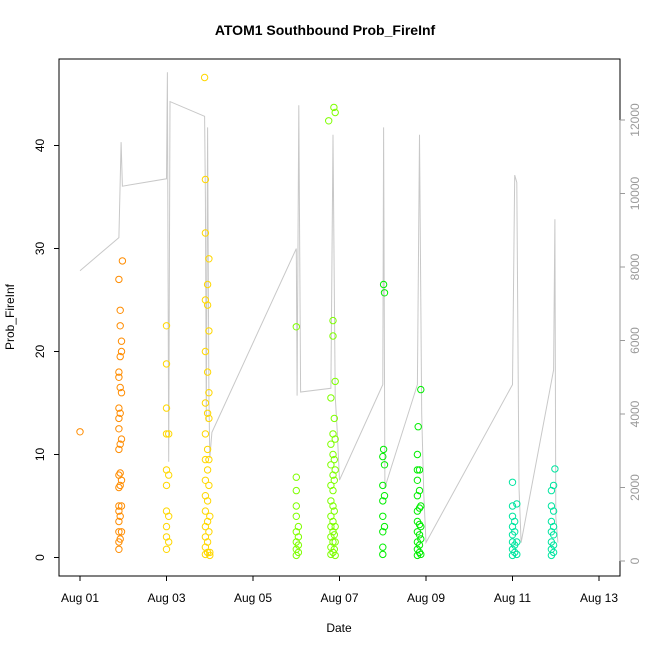 This screenshot has width=650, height=650. I want to click on x-tick-label-1: Aug 03, so click(166, 598).